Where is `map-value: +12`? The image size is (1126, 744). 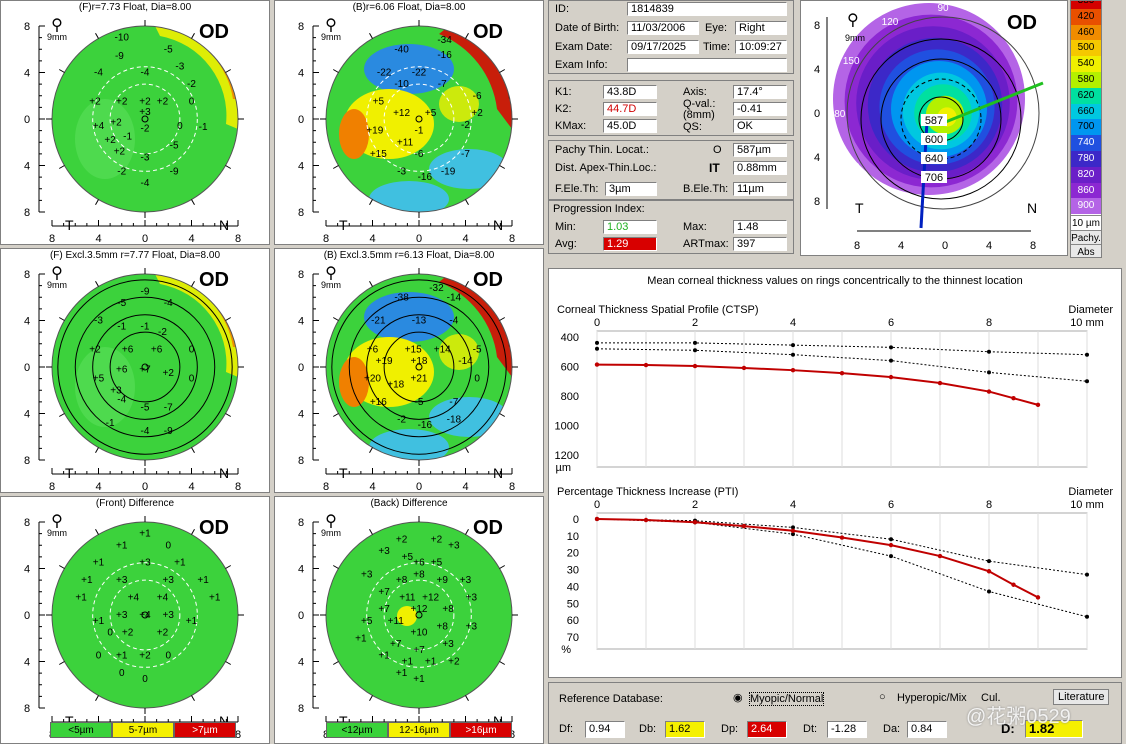
map-value: +12 is located at coordinates (401, 113).